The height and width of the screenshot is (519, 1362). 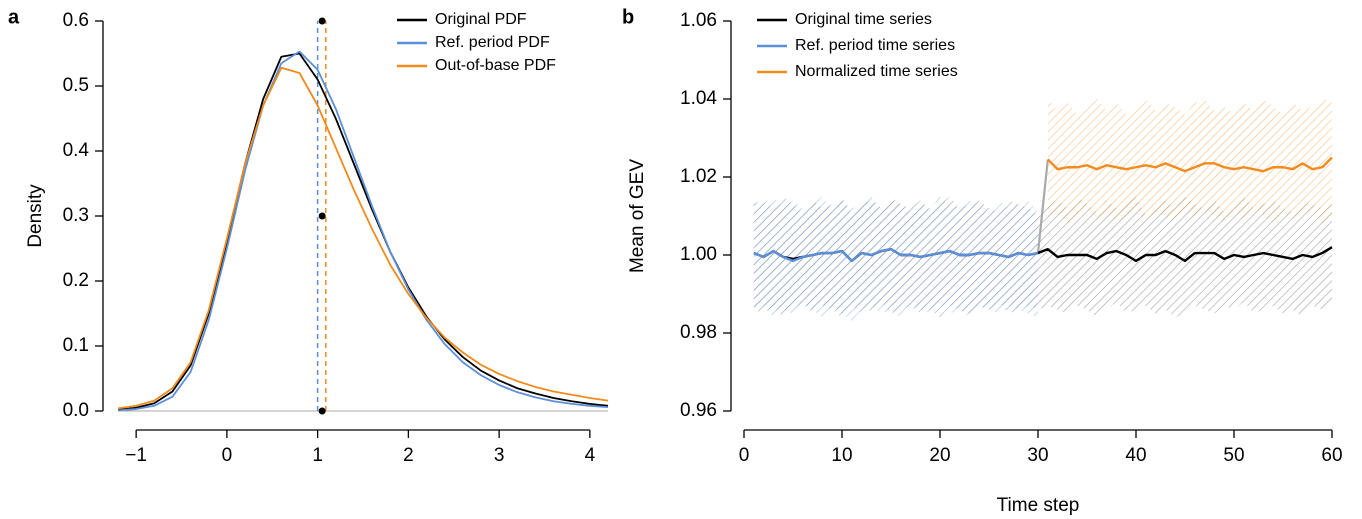 What do you see at coordinates (698, 98) in the screenshot?
I see `y-tick-label: 1.04` at bounding box center [698, 98].